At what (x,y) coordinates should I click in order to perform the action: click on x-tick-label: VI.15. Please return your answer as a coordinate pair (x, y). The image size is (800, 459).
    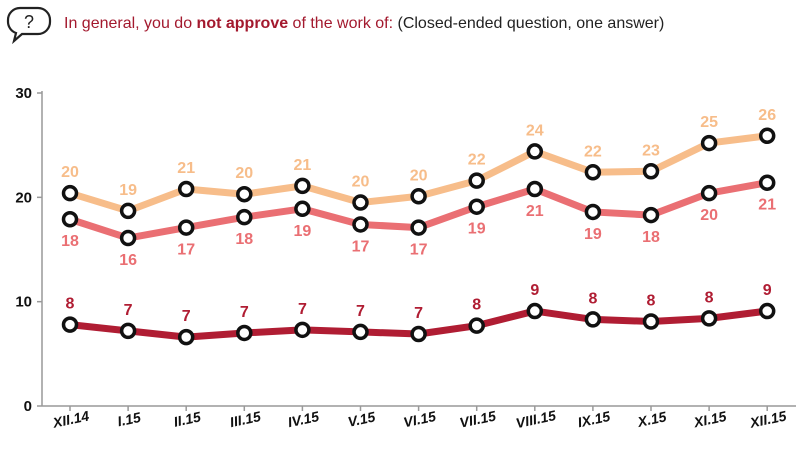
    Looking at the image, I should click on (420, 419).